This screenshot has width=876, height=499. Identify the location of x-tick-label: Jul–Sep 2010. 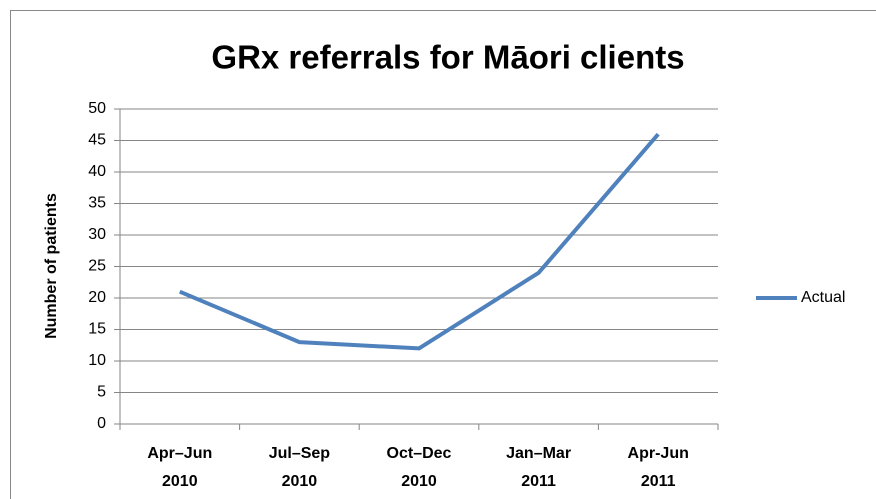
(300, 467).